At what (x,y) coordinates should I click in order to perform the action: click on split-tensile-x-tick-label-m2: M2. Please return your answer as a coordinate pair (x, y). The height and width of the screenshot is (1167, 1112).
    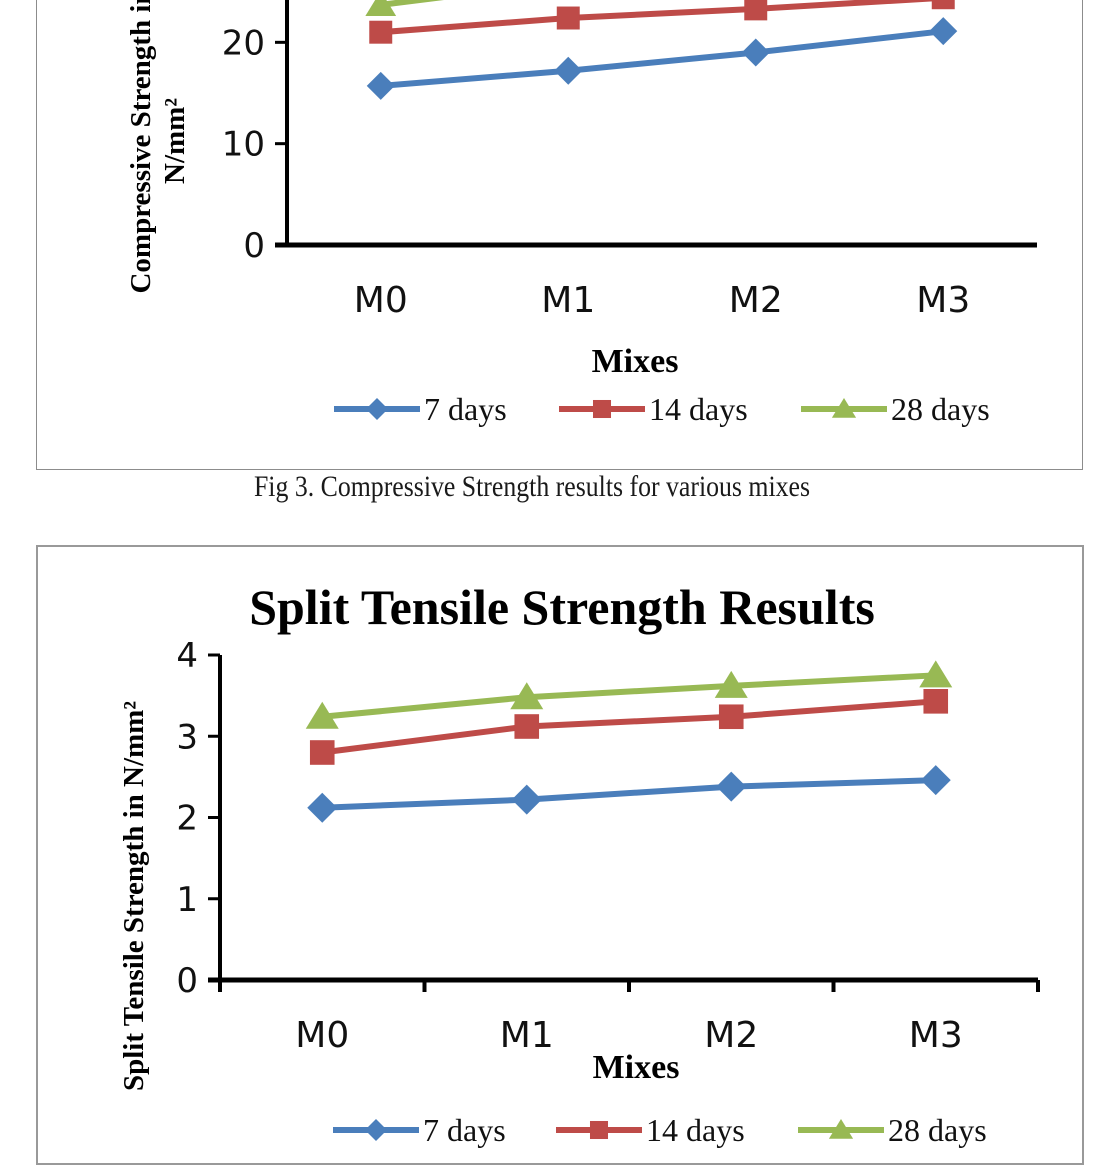
    Looking at the image, I should click on (731, 1035).